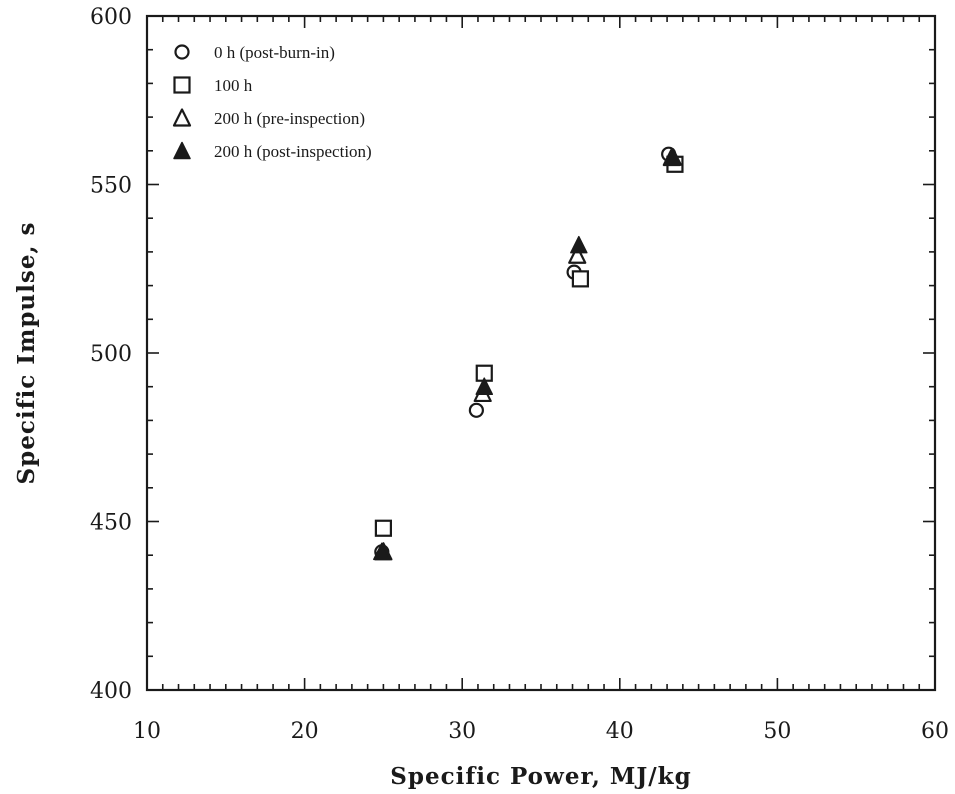  I want to click on legend-label: 200 h (post-inspection), so click(293, 151).